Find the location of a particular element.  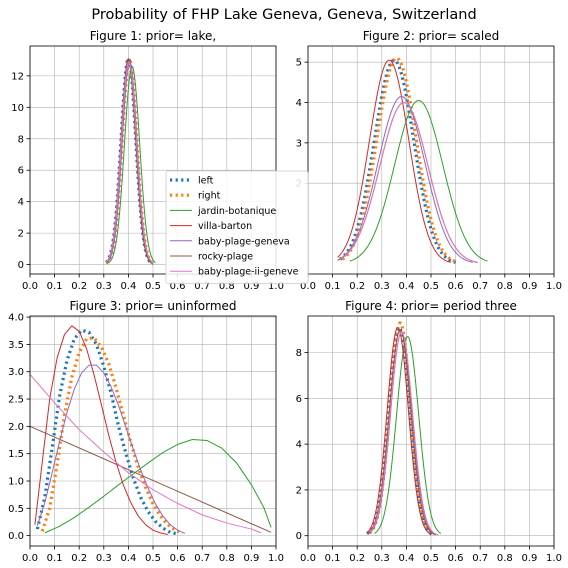

panel-1-title: Figure 1: prior= lake, is located at coordinates (153, 36).